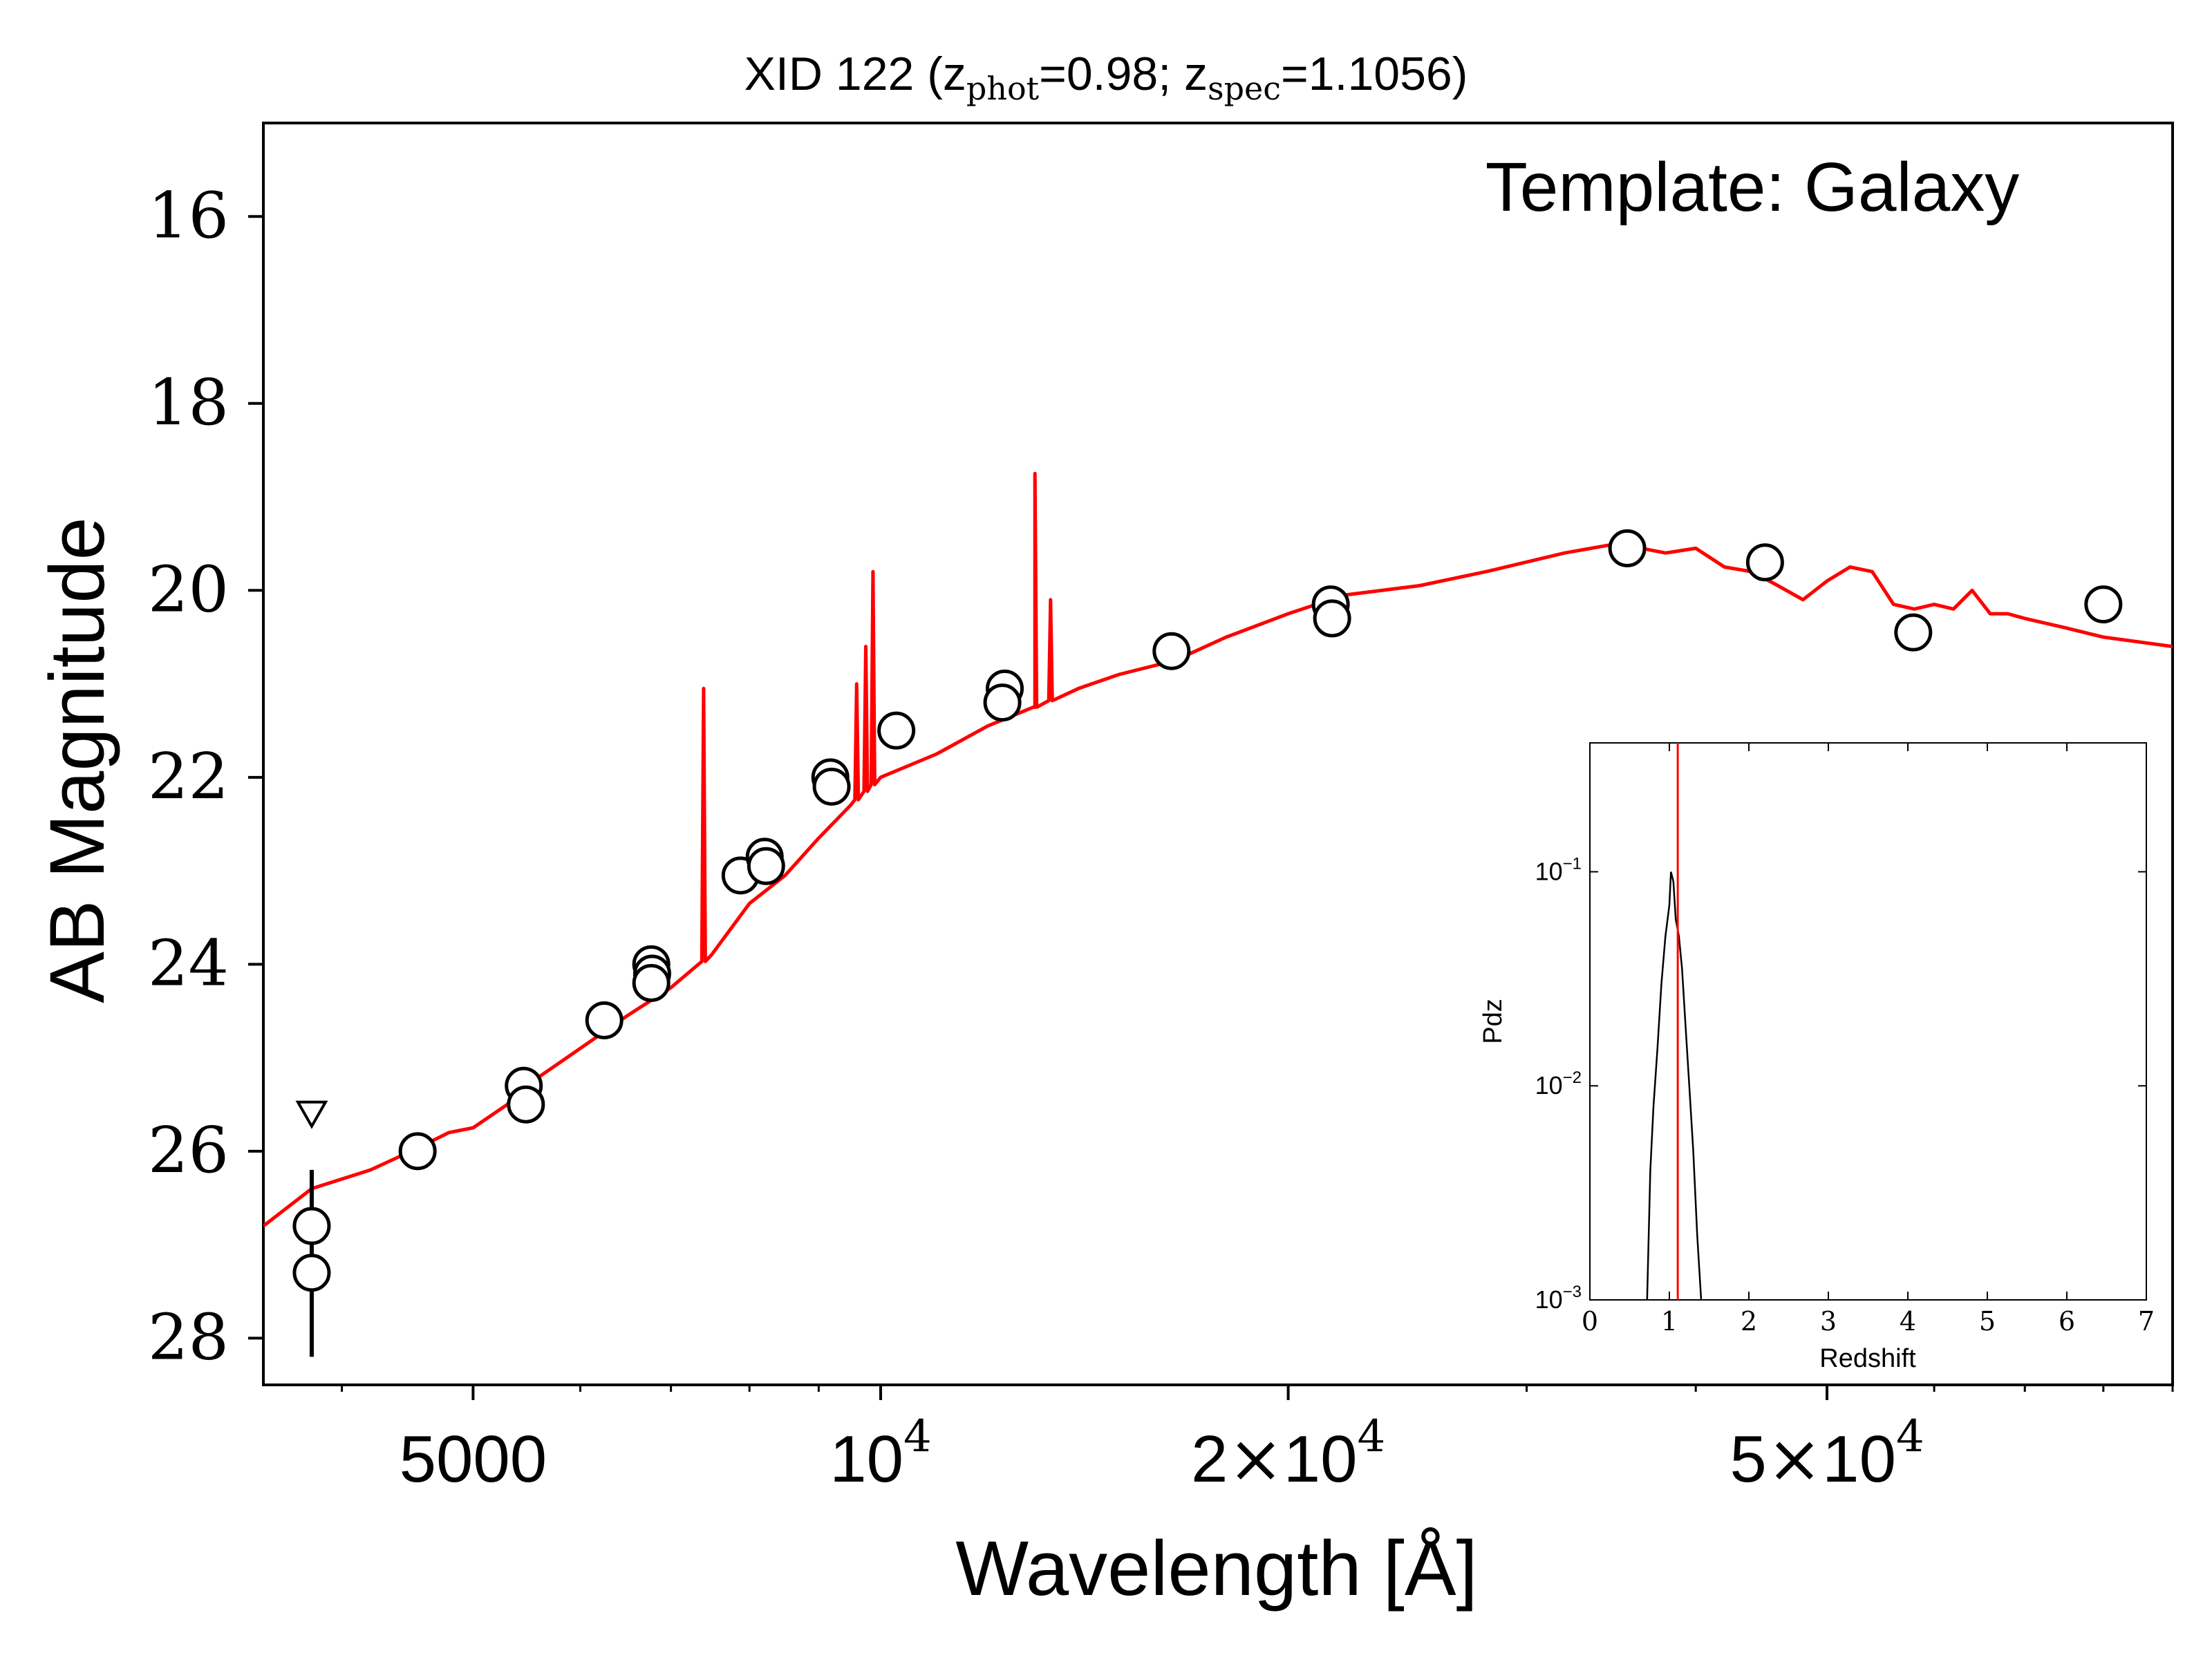 This screenshot has width=2212, height=1662. Describe the element at coordinates (1558, 1083) in the screenshot. I see `inset-y-tick-label: 10⁻²` at that location.